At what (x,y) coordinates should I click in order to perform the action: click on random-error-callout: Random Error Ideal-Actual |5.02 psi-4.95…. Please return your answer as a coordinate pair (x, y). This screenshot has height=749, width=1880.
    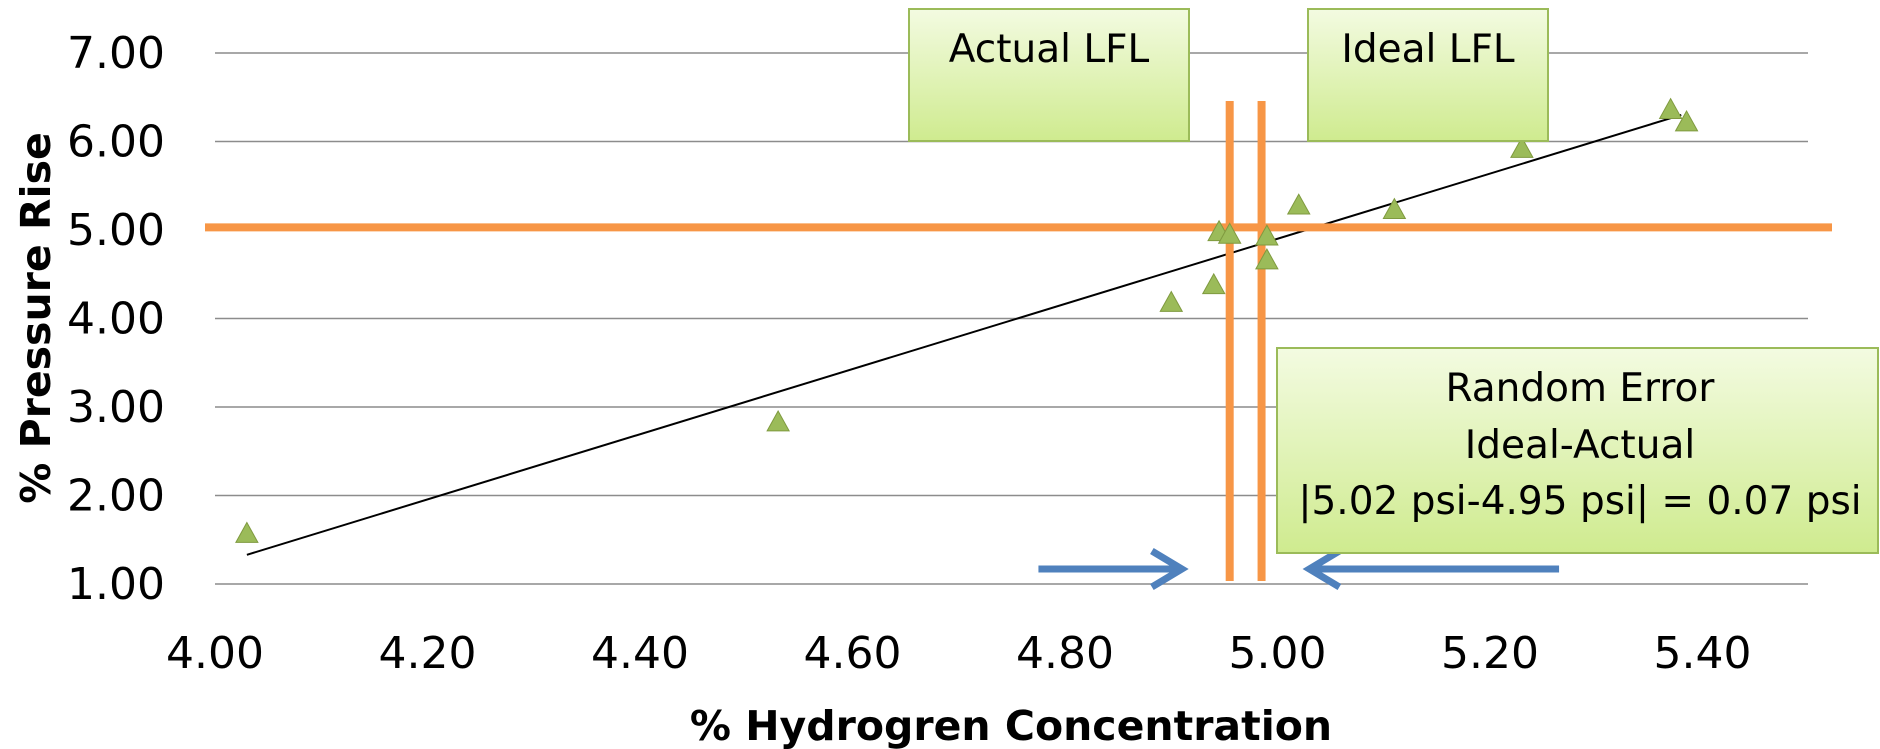
    Looking at the image, I should click on (1577, 450).